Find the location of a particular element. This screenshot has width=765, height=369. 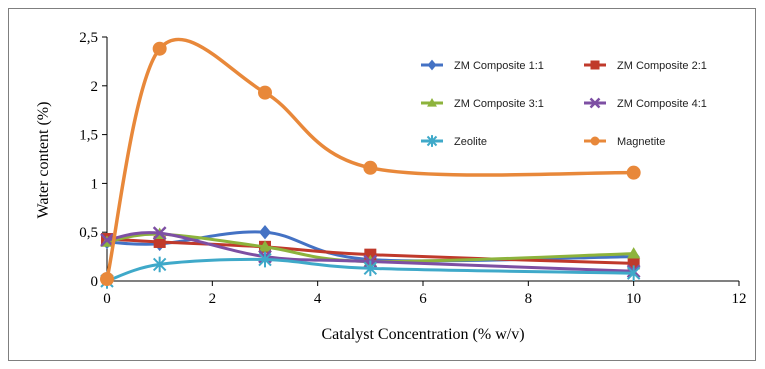

legend-item-zeolite: Zeolite is located at coordinates (454, 141).